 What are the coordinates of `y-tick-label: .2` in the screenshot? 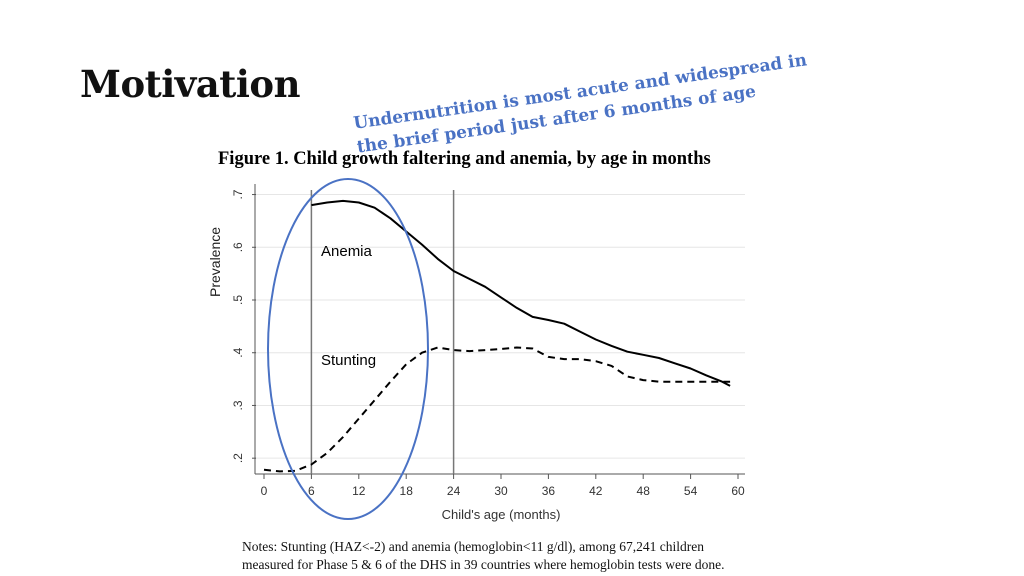 It's located at (238, 458).